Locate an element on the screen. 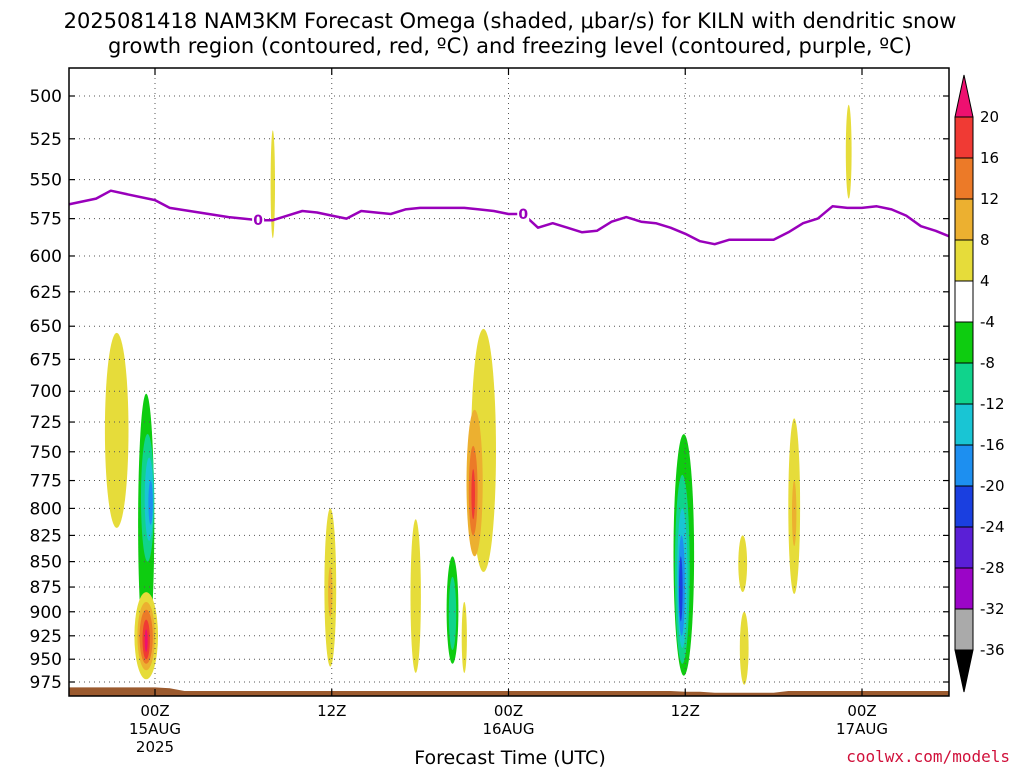 The height and width of the screenshot is (768, 1024). y-tick-label: 975 is located at coordinates (46, 683).